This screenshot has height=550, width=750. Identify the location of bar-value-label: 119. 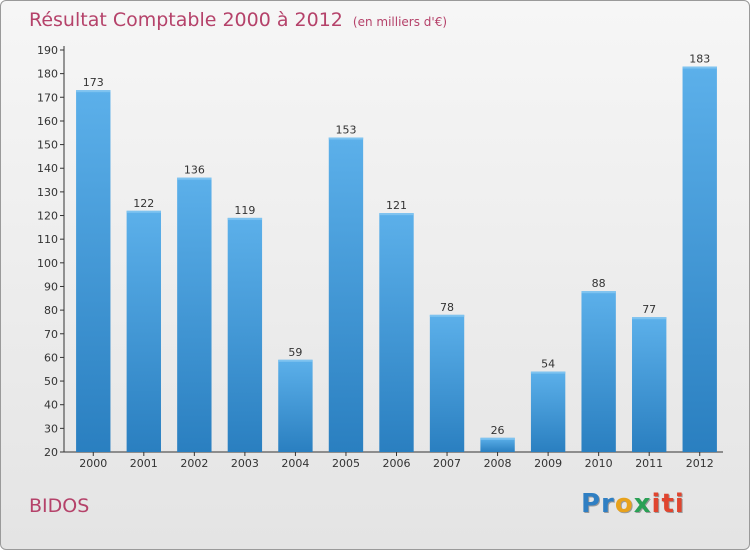
(244, 210).